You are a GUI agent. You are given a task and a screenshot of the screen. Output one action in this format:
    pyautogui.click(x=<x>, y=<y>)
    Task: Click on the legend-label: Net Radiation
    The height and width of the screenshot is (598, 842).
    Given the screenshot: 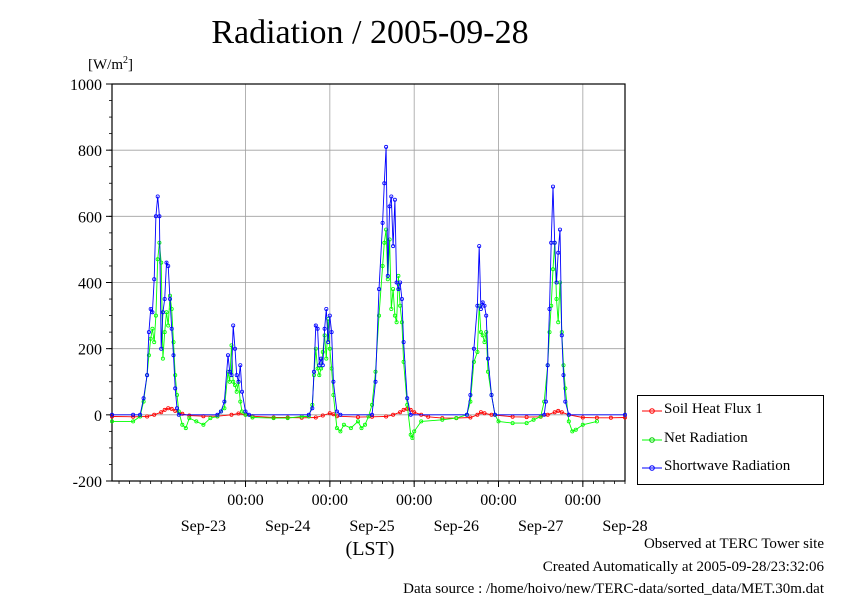 What is the action you would take?
    pyautogui.click(x=706, y=438)
    